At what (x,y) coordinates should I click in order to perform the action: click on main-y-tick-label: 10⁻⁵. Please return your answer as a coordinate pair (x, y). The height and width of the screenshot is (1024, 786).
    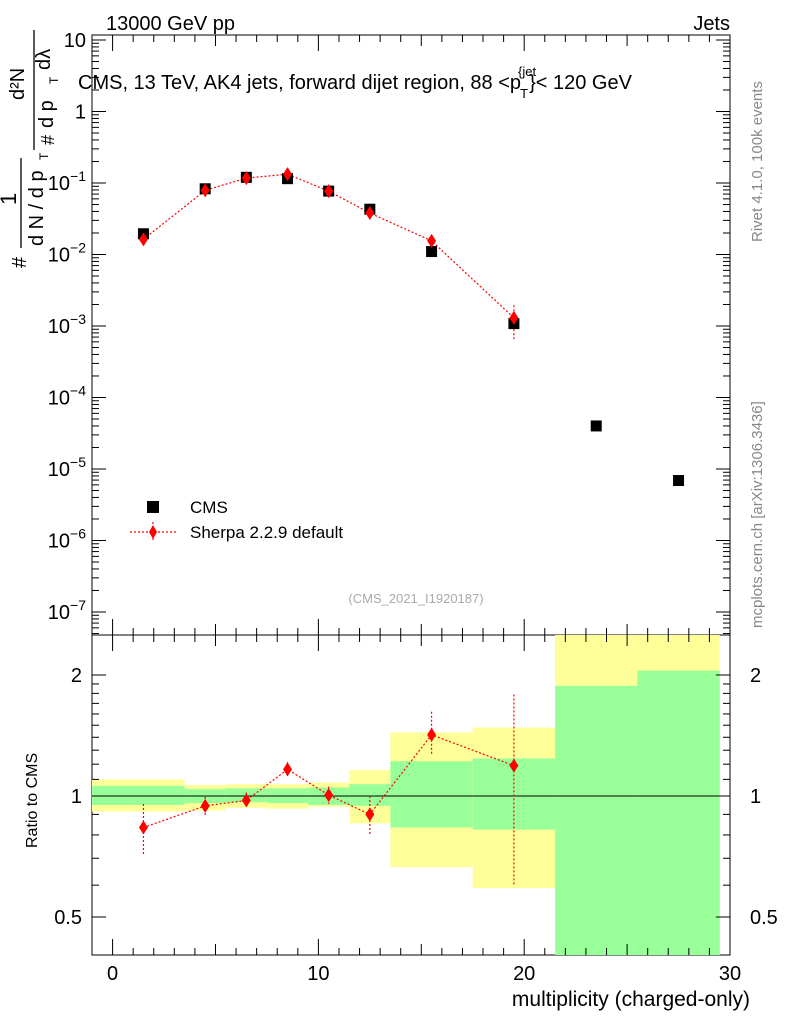
    Looking at the image, I should click on (67, 467).